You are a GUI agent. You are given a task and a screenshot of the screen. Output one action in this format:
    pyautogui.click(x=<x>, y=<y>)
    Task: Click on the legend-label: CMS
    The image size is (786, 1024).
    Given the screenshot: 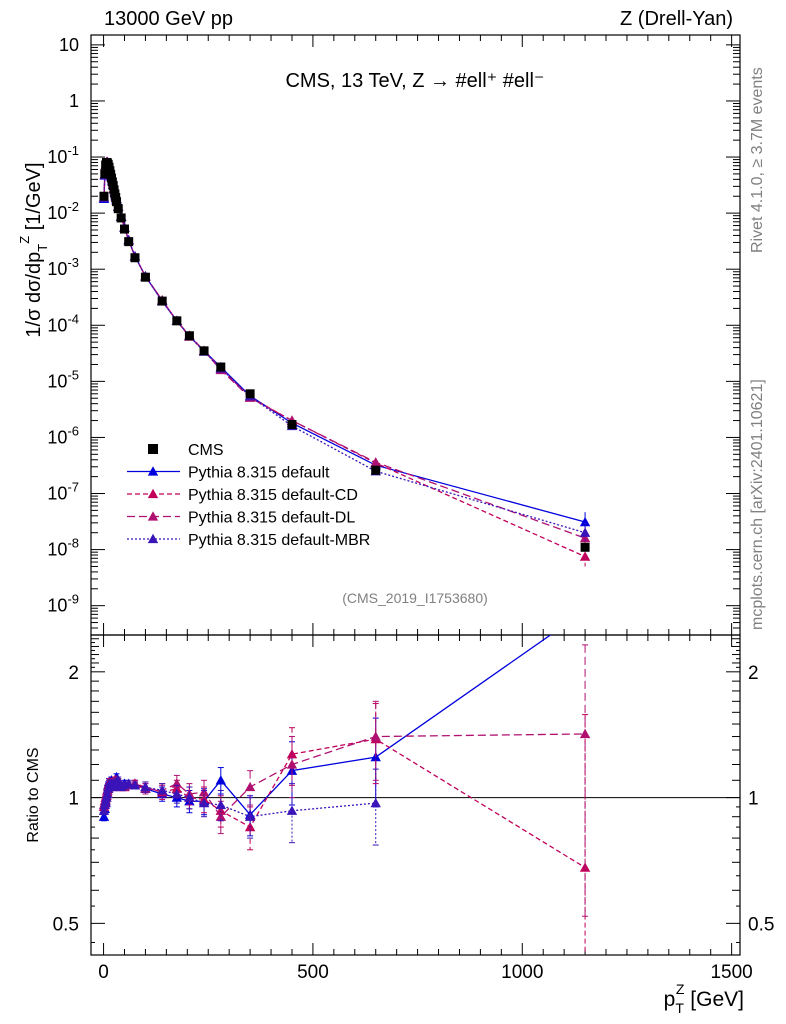 What is the action you would take?
    pyautogui.click(x=206, y=450)
    